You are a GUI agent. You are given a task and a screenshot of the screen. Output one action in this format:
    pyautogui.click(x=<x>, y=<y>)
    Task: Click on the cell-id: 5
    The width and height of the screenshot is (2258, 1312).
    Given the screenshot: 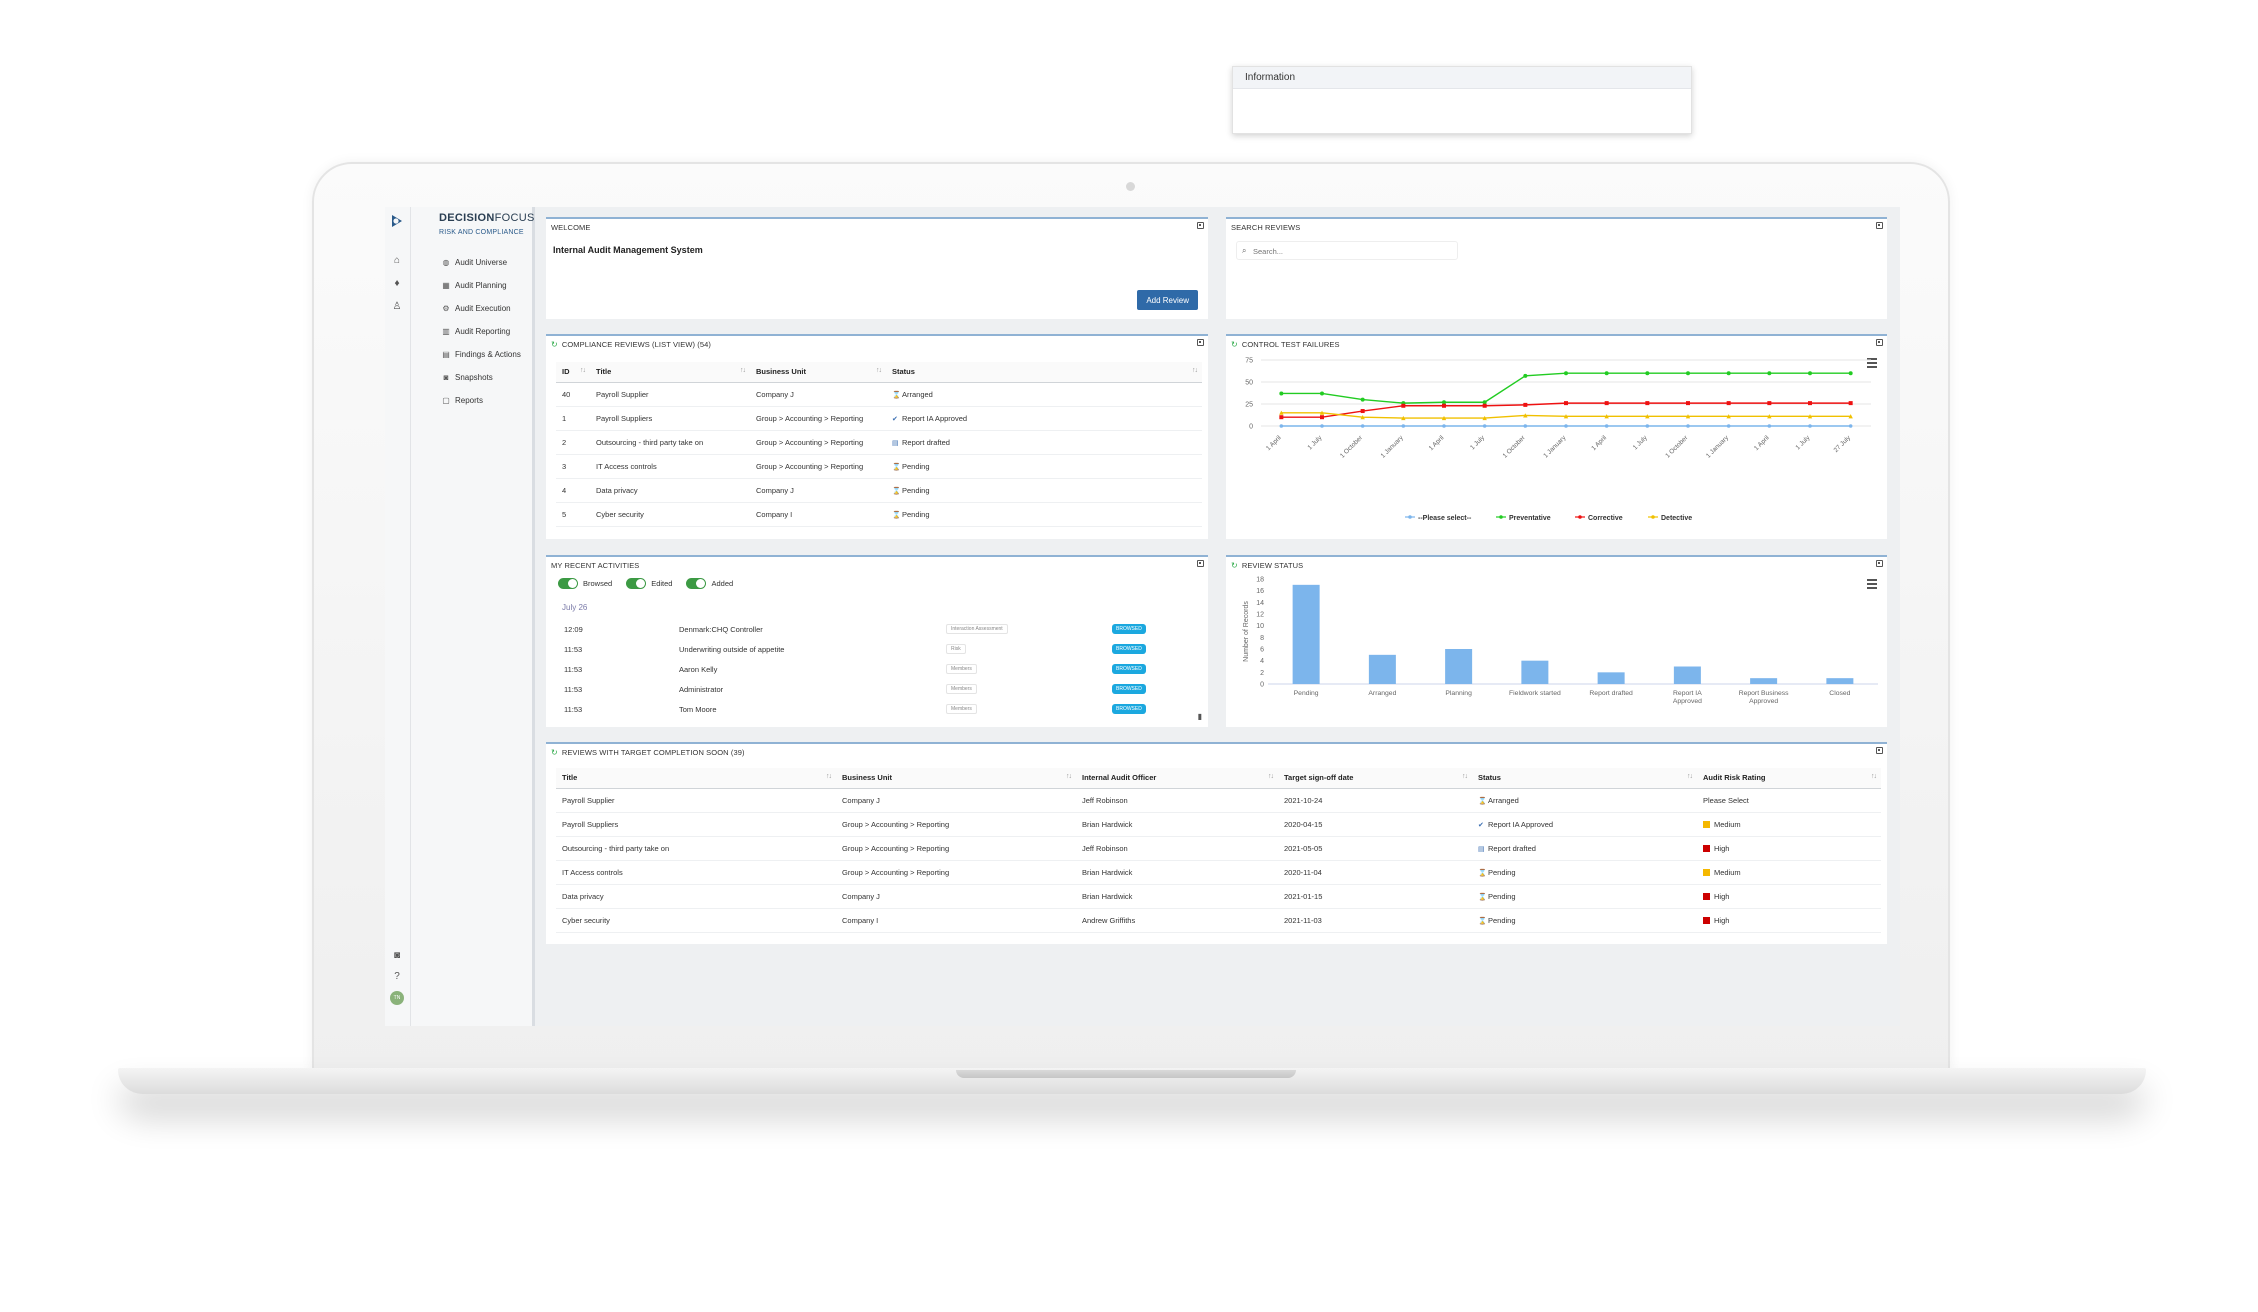 What is the action you would take?
    pyautogui.click(x=573, y=514)
    